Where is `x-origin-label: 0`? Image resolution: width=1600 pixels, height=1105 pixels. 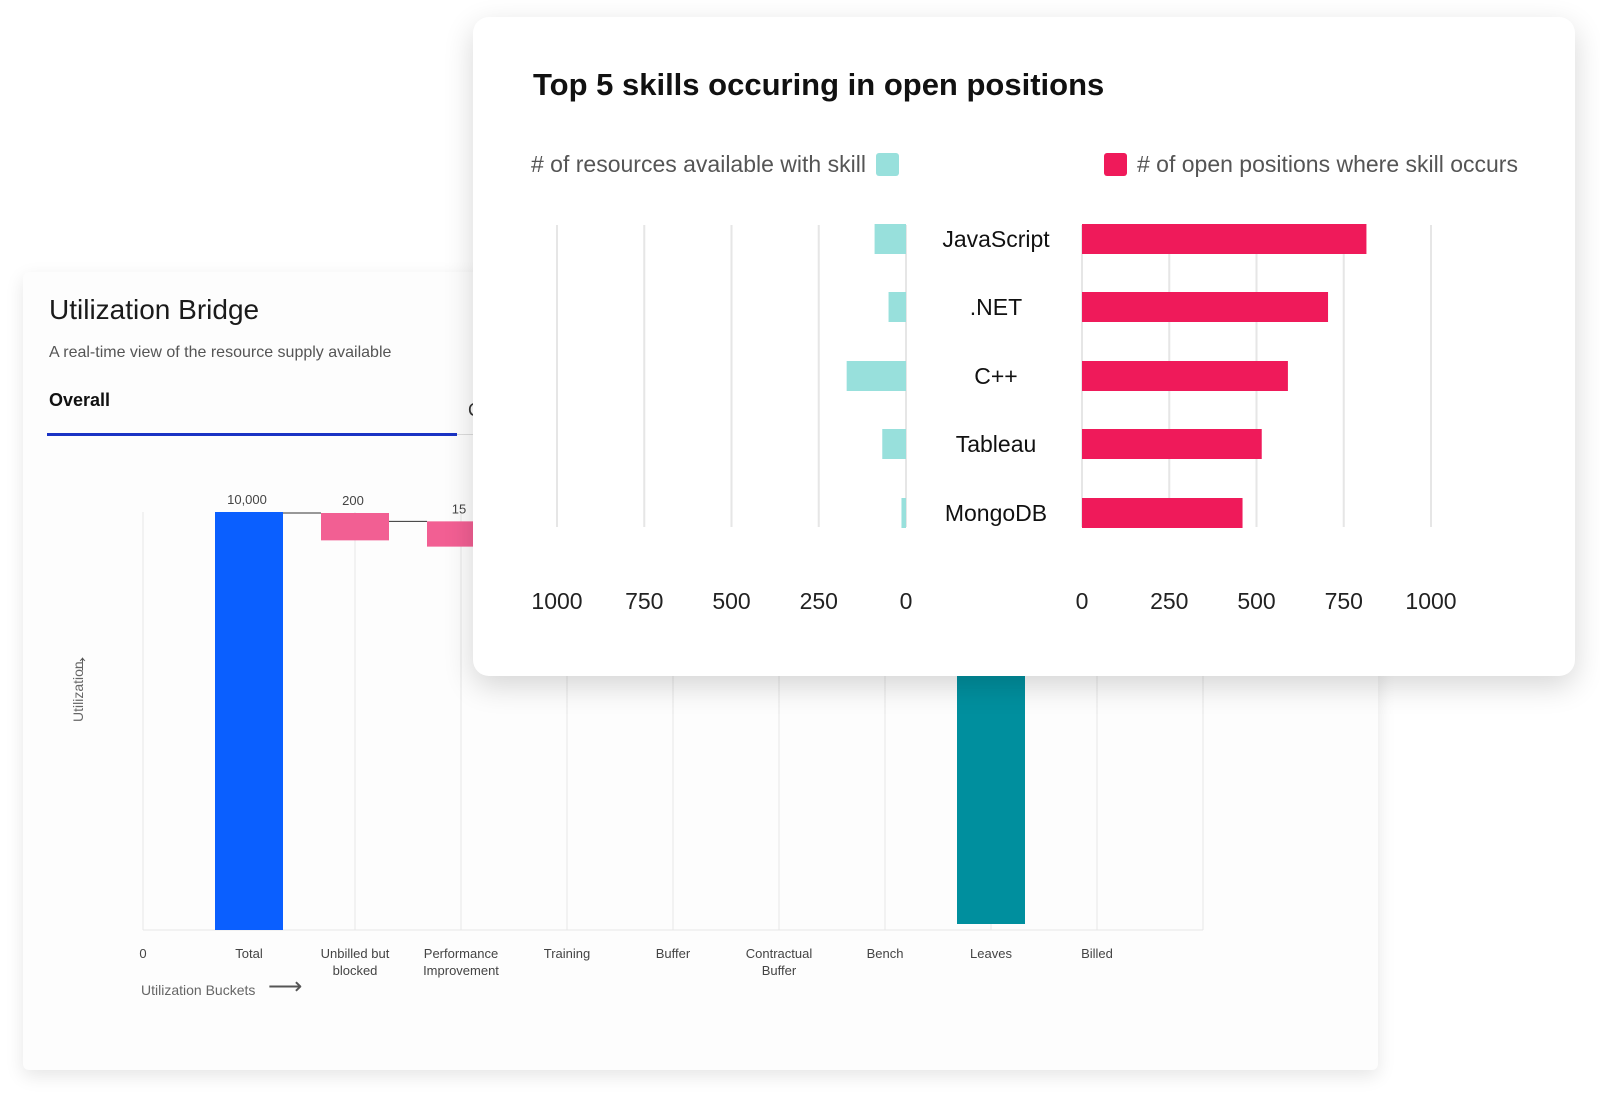
x-origin-label: 0 is located at coordinates (142, 953).